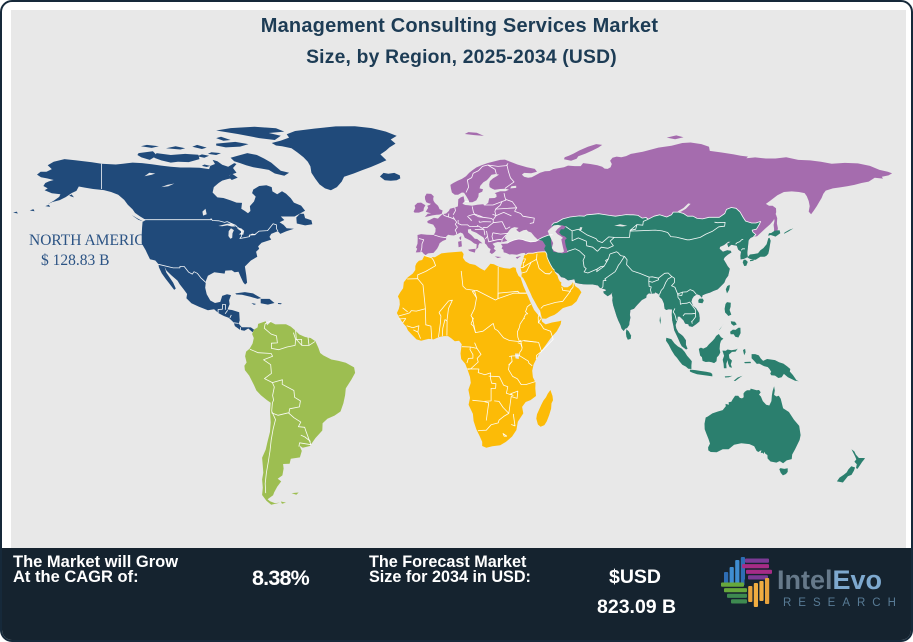 This screenshot has width=913, height=642. What do you see at coordinates (829, 580) in the screenshot?
I see `svg-text: IntelEvo` at bounding box center [829, 580].